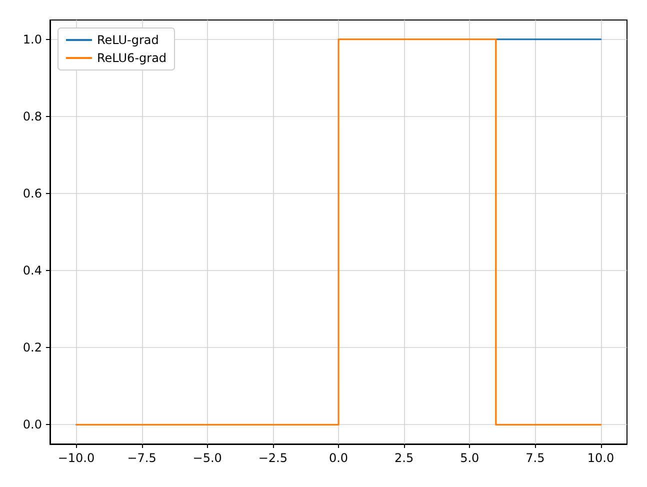  What do you see at coordinates (76, 458) in the screenshot?
I see `x-tick-label: −10.0` at bounding box center [76, 458].